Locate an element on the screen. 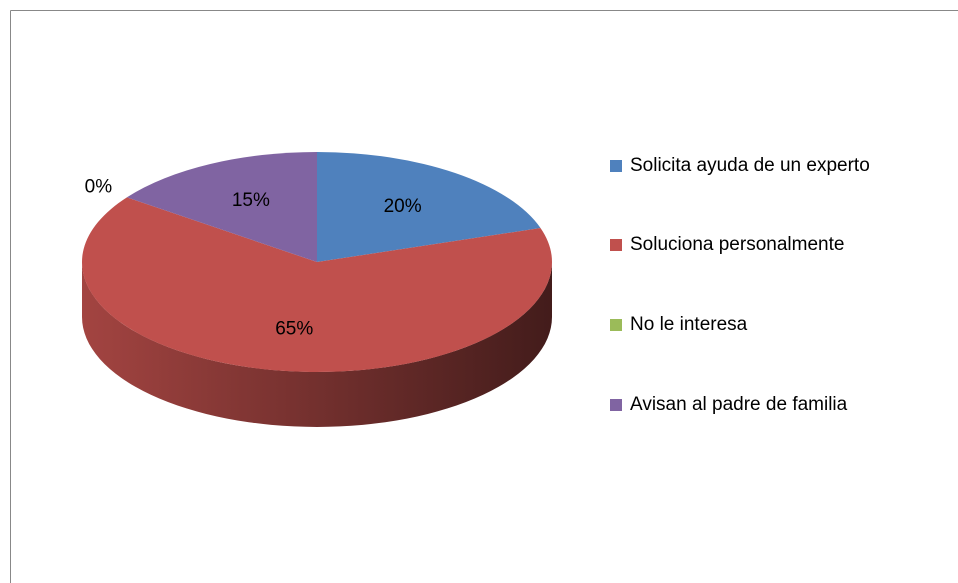 The width and height of the screenshot is (958, 583). data-label: 15% is located at coordinates (251, 200).